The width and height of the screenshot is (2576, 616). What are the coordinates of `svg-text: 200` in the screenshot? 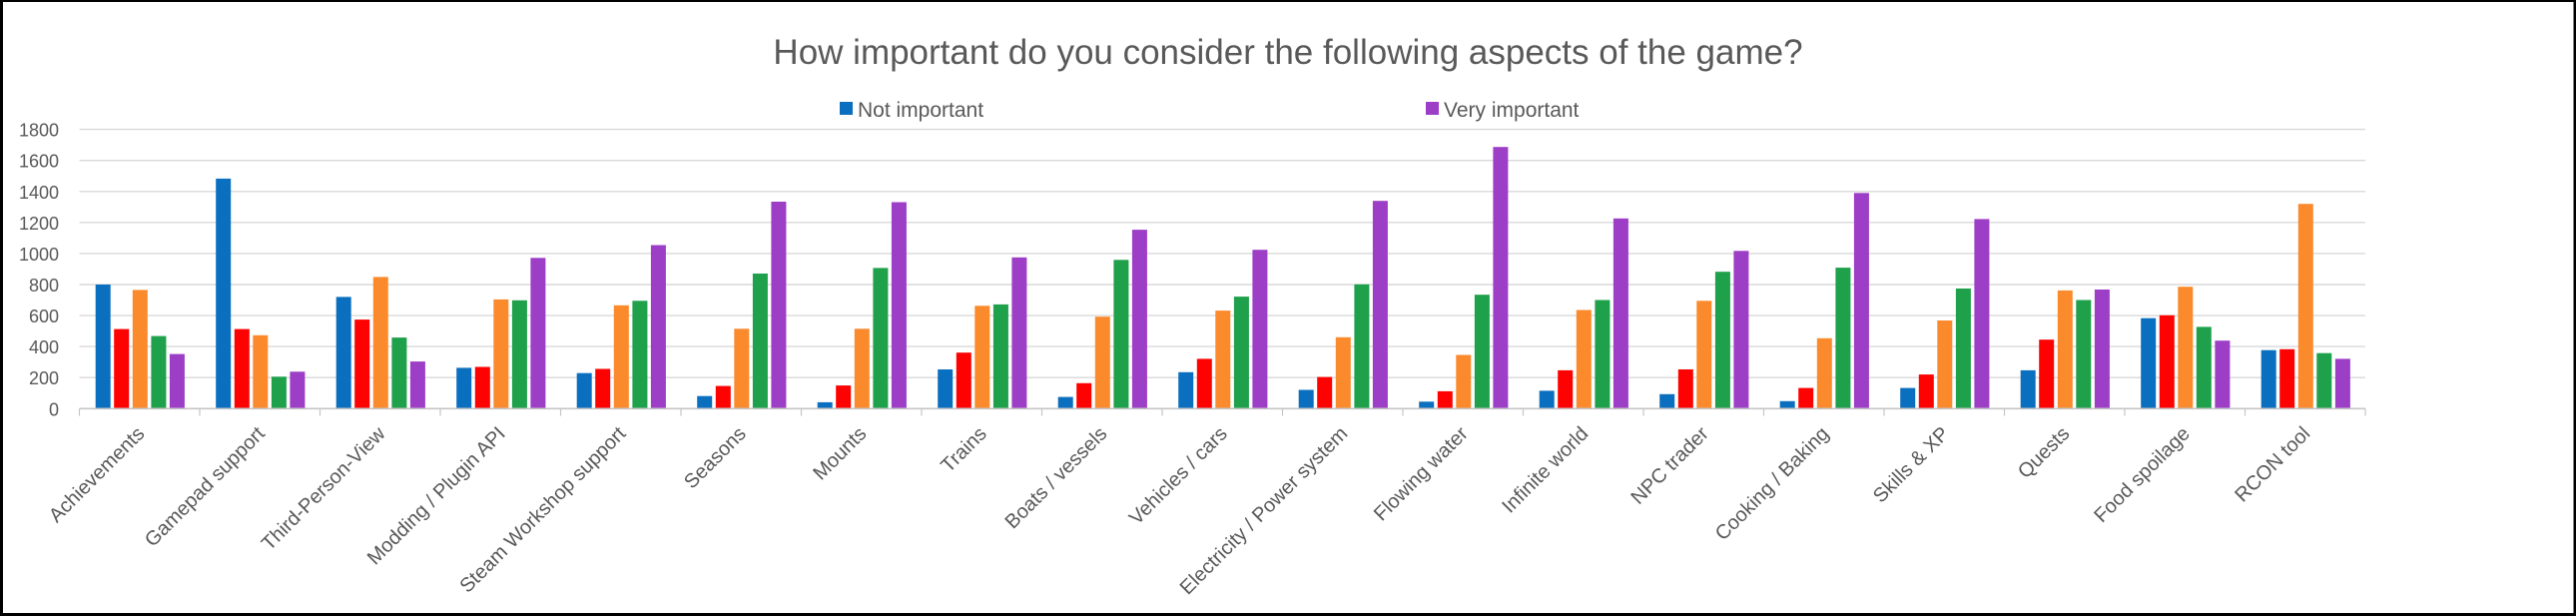 It's located at (44, 378).